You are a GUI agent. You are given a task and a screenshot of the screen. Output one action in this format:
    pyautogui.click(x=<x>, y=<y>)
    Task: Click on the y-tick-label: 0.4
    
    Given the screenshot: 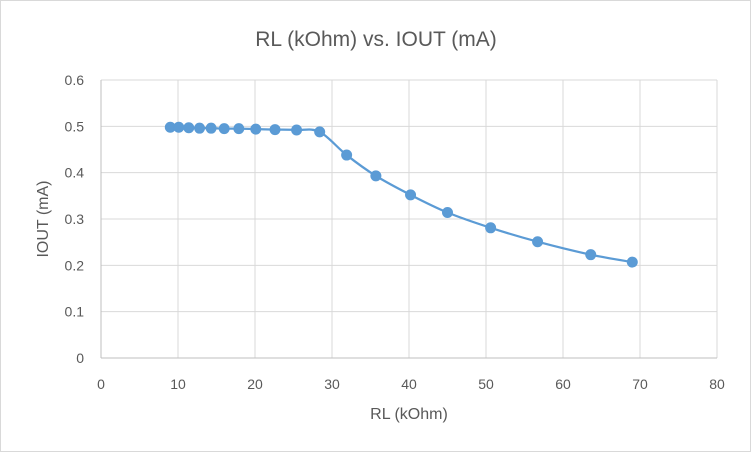 What is the action you would take?
    pyautogui.click(x=75, y=173)
    